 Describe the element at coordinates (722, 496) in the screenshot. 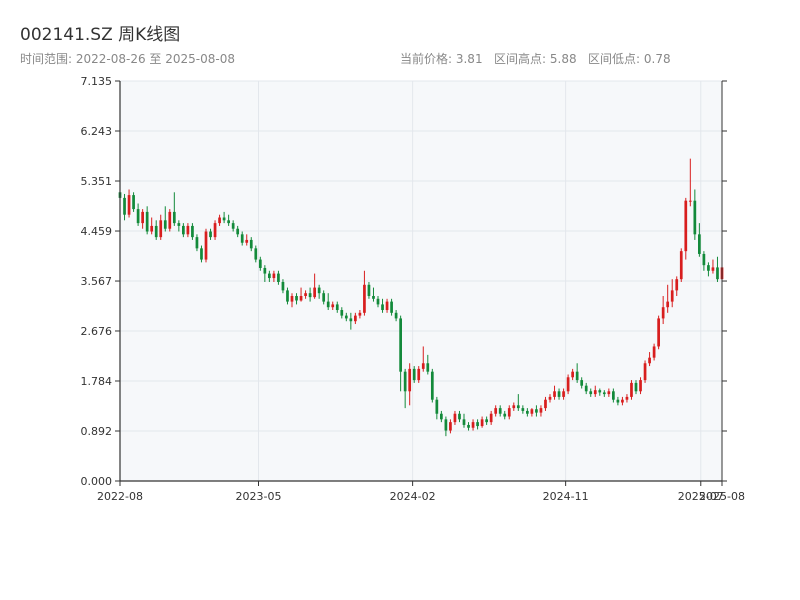

I see `x-tick-label: 2025-08` at that location.